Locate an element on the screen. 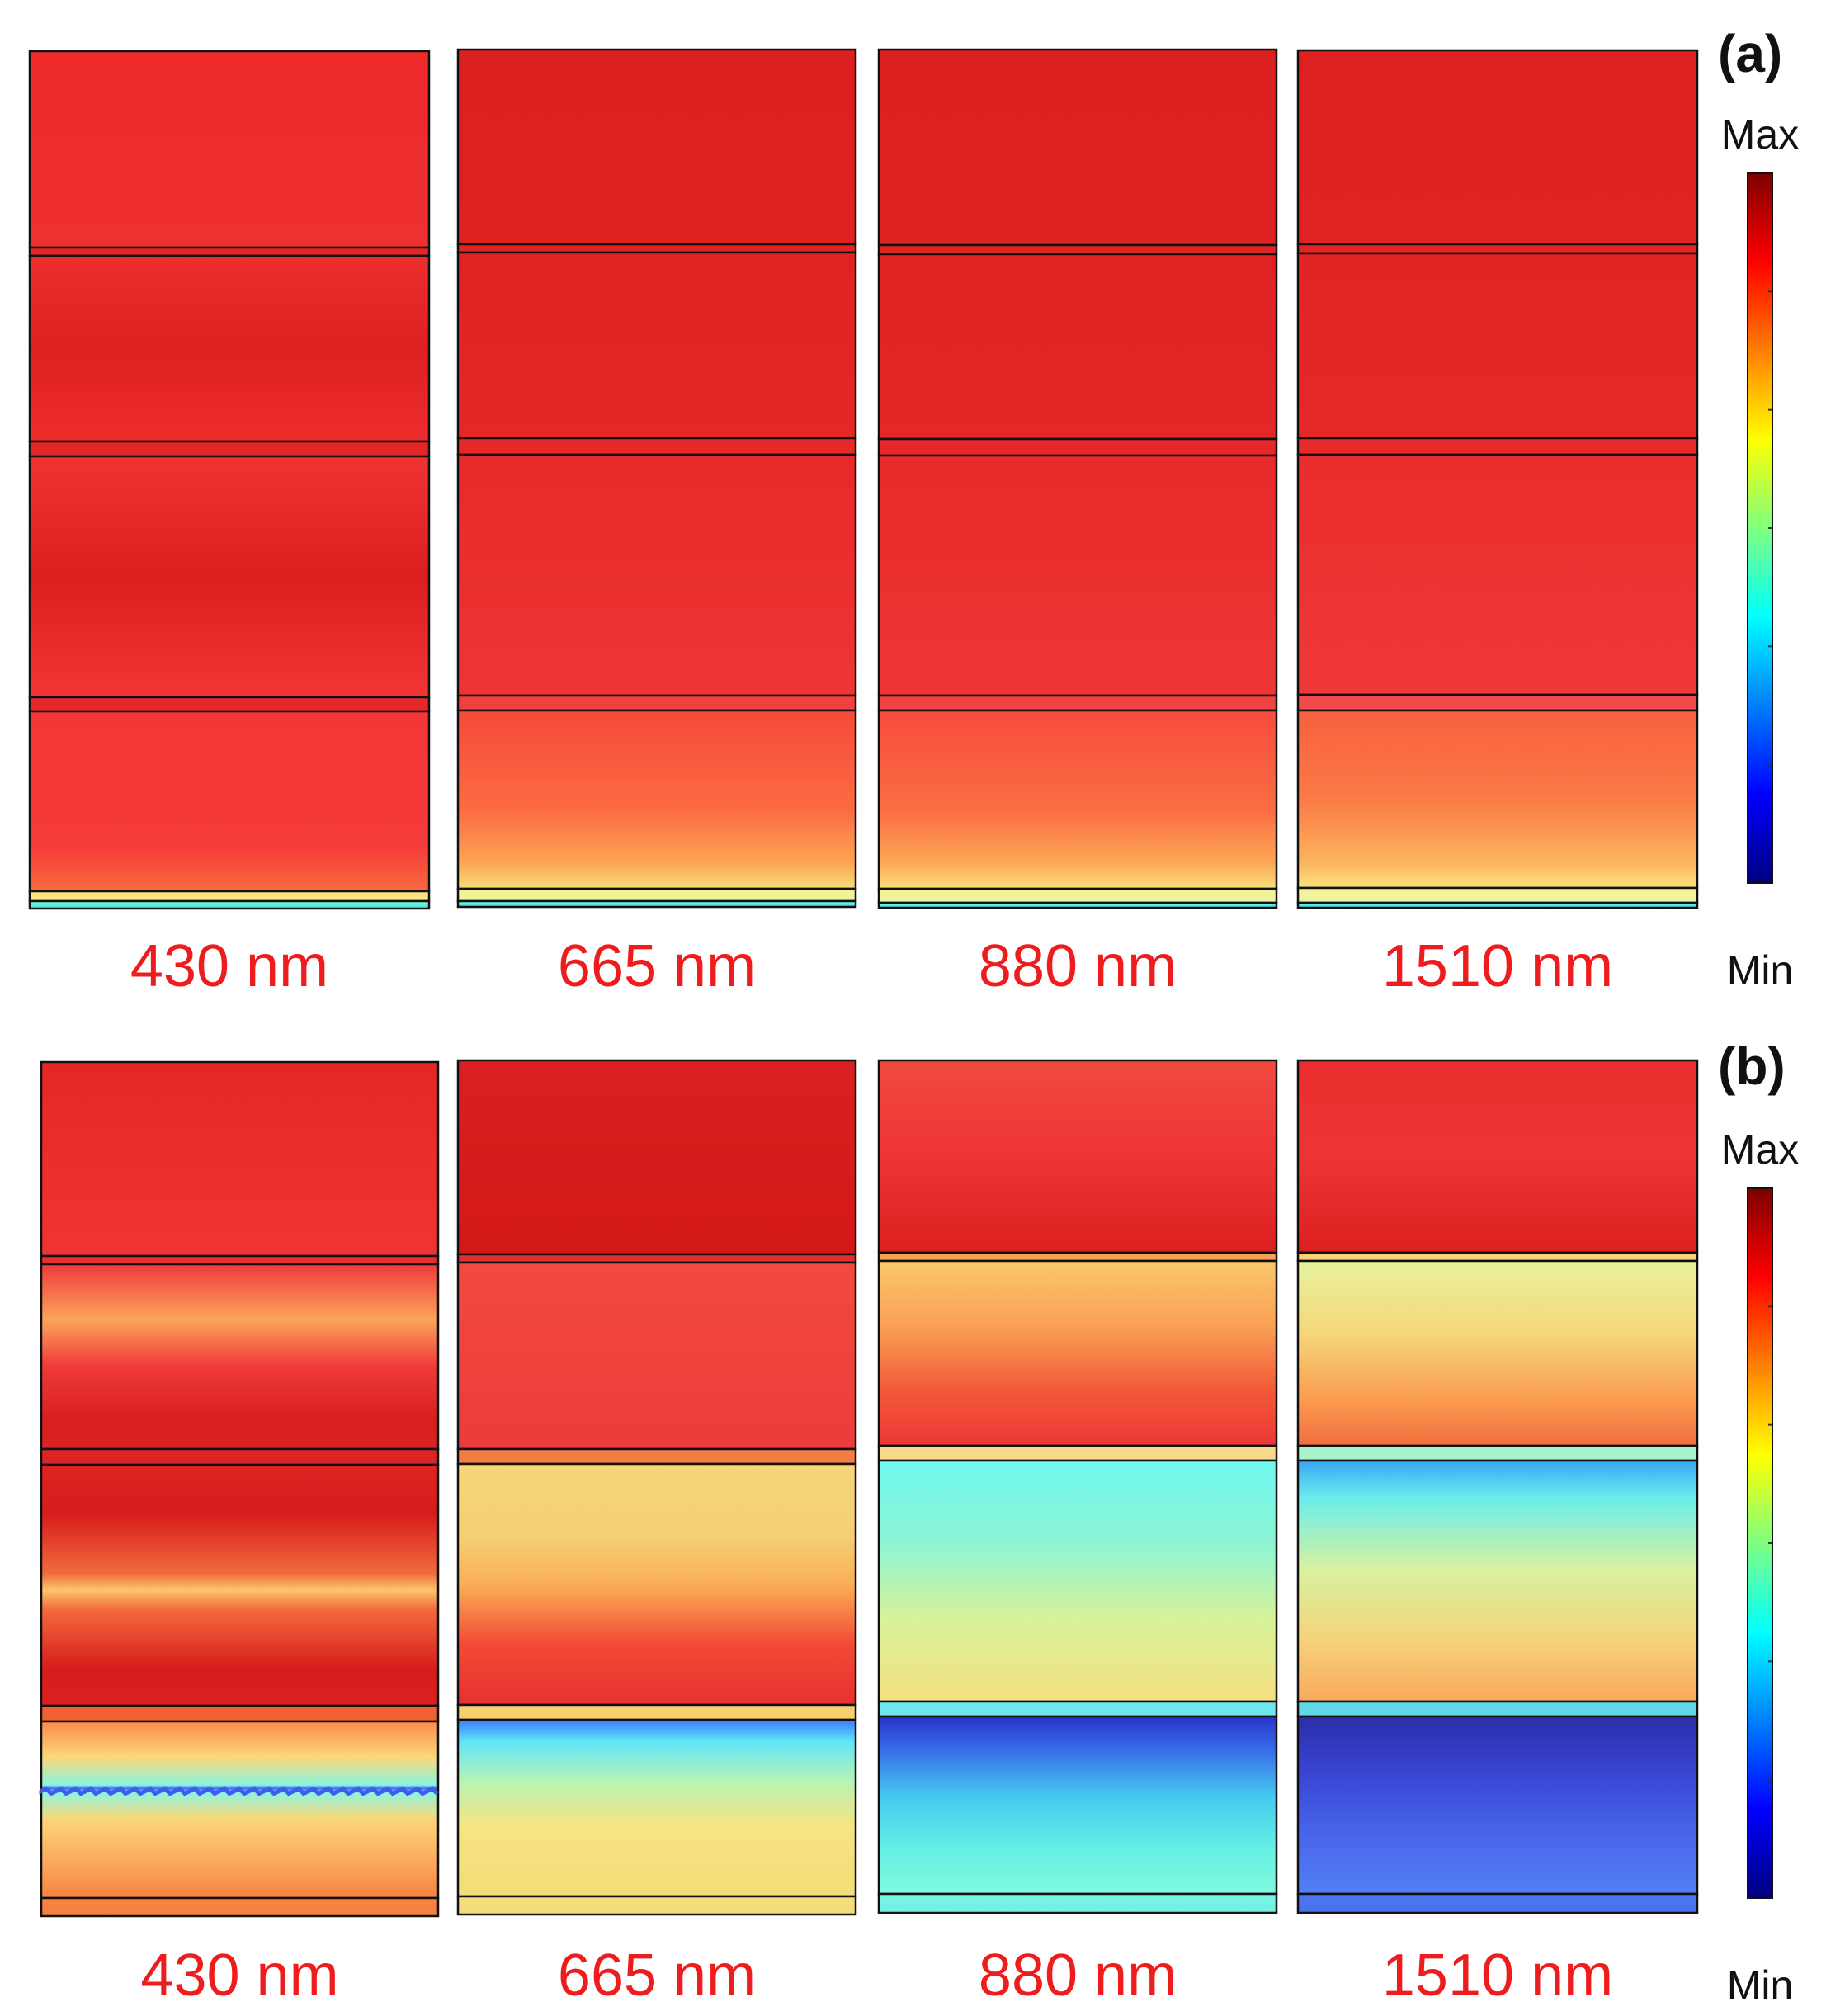 The image size is (1826, 2016). panel-a-tag: (a) is located at coordinates (1751, 54).